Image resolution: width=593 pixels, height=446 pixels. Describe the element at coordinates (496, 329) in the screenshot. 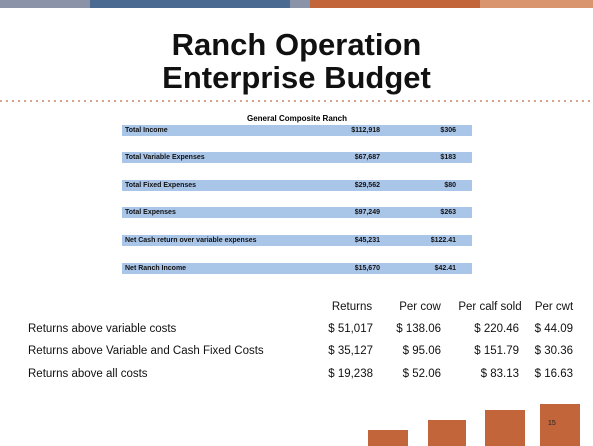

I see `row-value: $ 220.46` at that location.